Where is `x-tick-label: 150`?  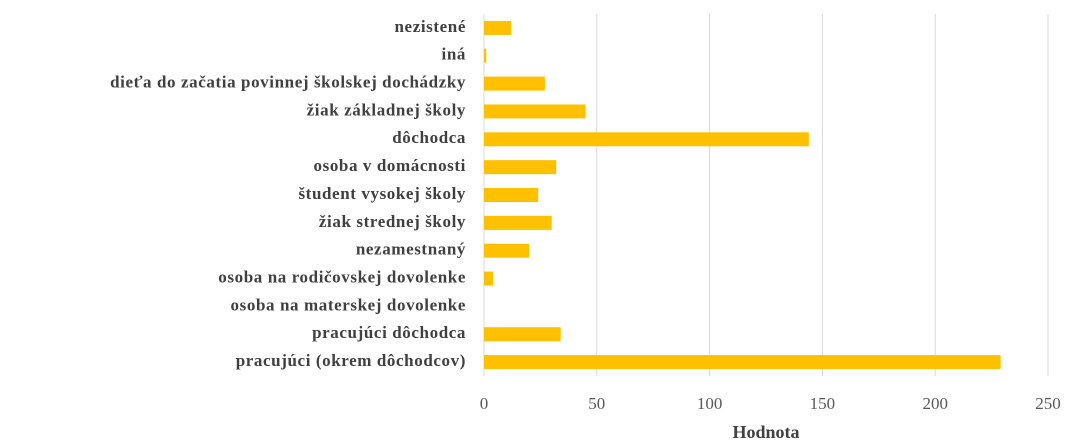 x-tick-label: 150 is located at coordinates (823, 403).